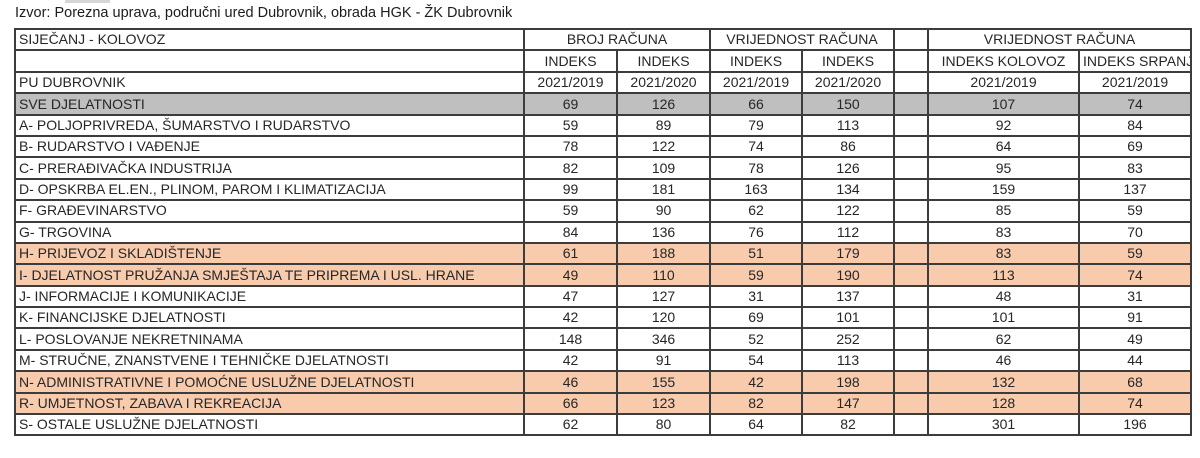 The width and height of the screenshot is (1200, 458). What do you see at coordinates (570, 82) in the screenshot?
I see `col-period: 2021/2019` at bounding box center [570, 82].